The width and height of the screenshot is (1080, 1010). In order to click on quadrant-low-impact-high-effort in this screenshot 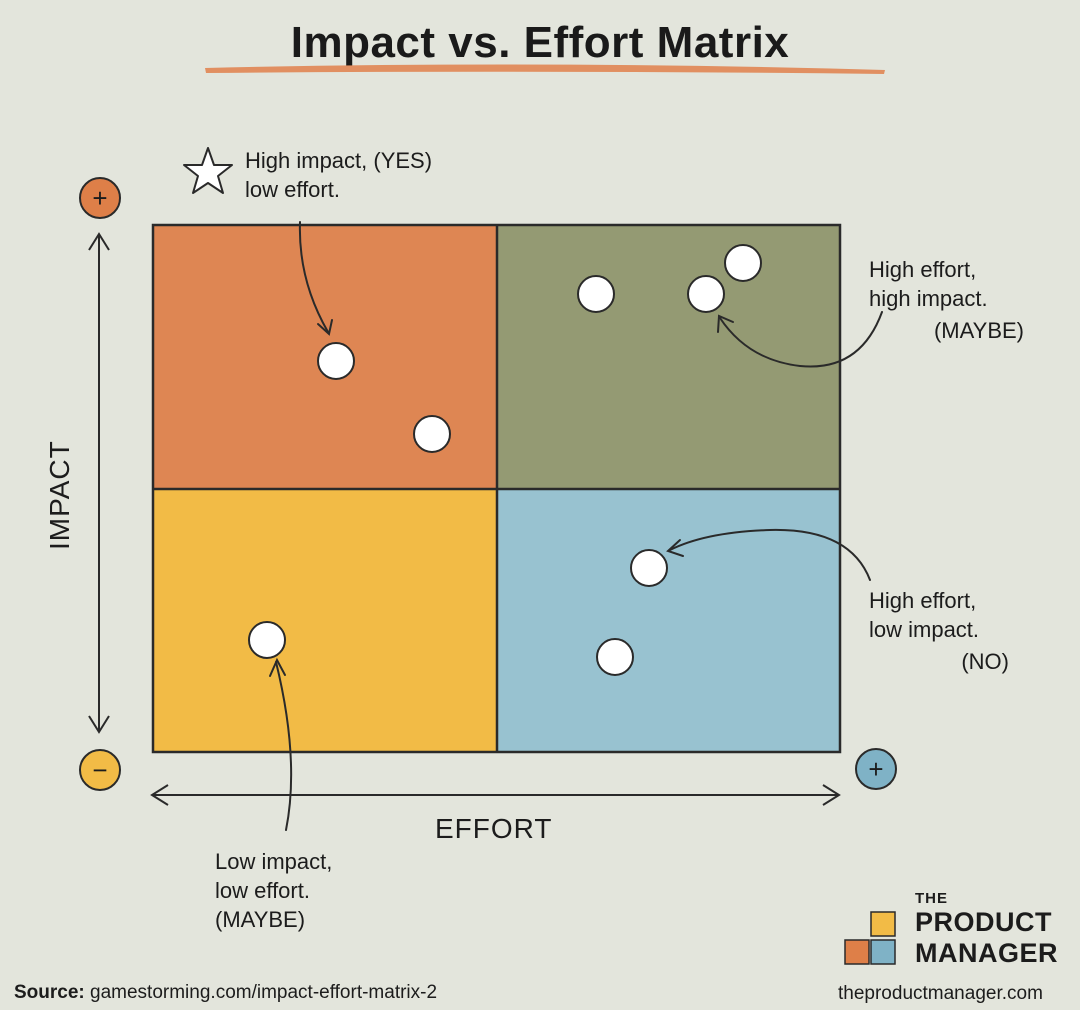, I will do `click(668, 620)`.